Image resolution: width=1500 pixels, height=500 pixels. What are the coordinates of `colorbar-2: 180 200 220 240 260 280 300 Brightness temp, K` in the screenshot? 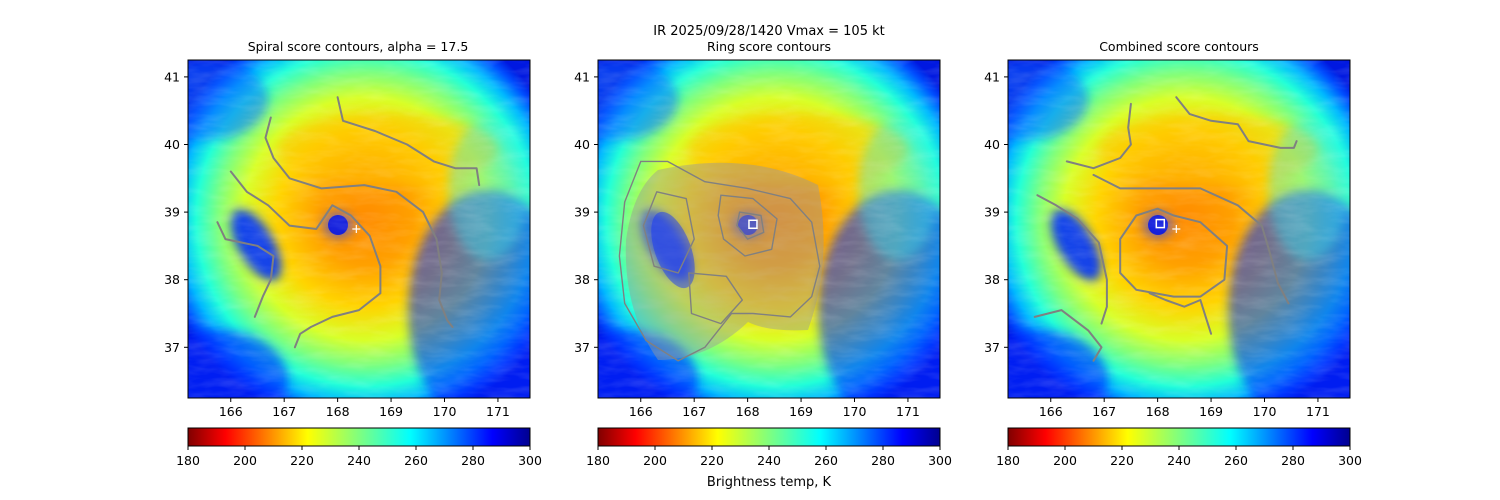 It's located at (769, 458).